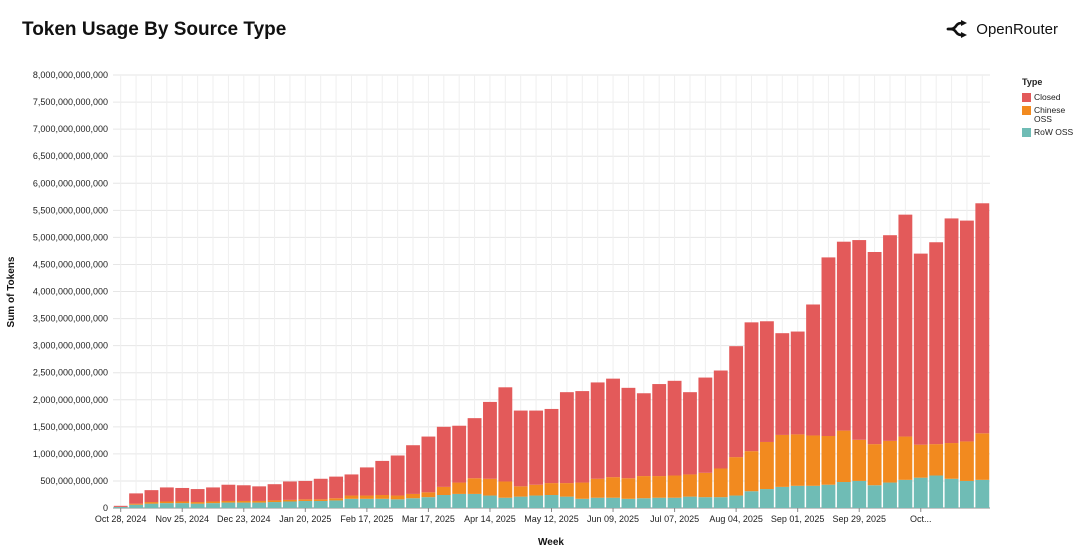 The width and height of the screenshot is (1080, 551). Describe the element at coordinates (213, 505) in the screenshot. I see `bar-segment-row-oss: Dec 09, 2024 — RoW OSS: 90B` at that location.